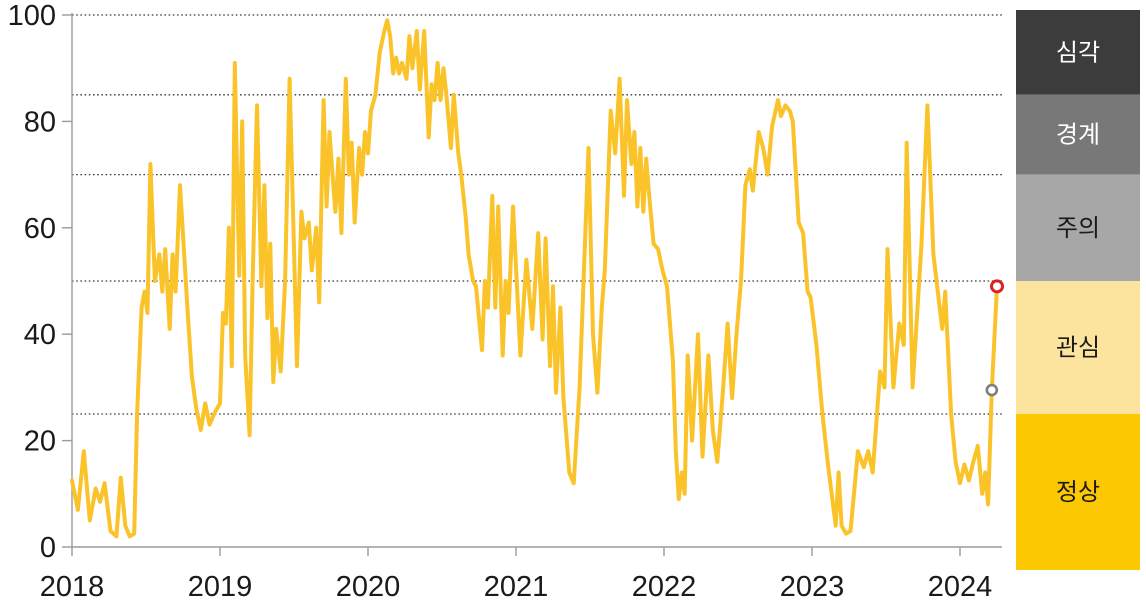  Describe the element at coordinates (994, 338) in the screenshot. I see `markers-layer` at that location.